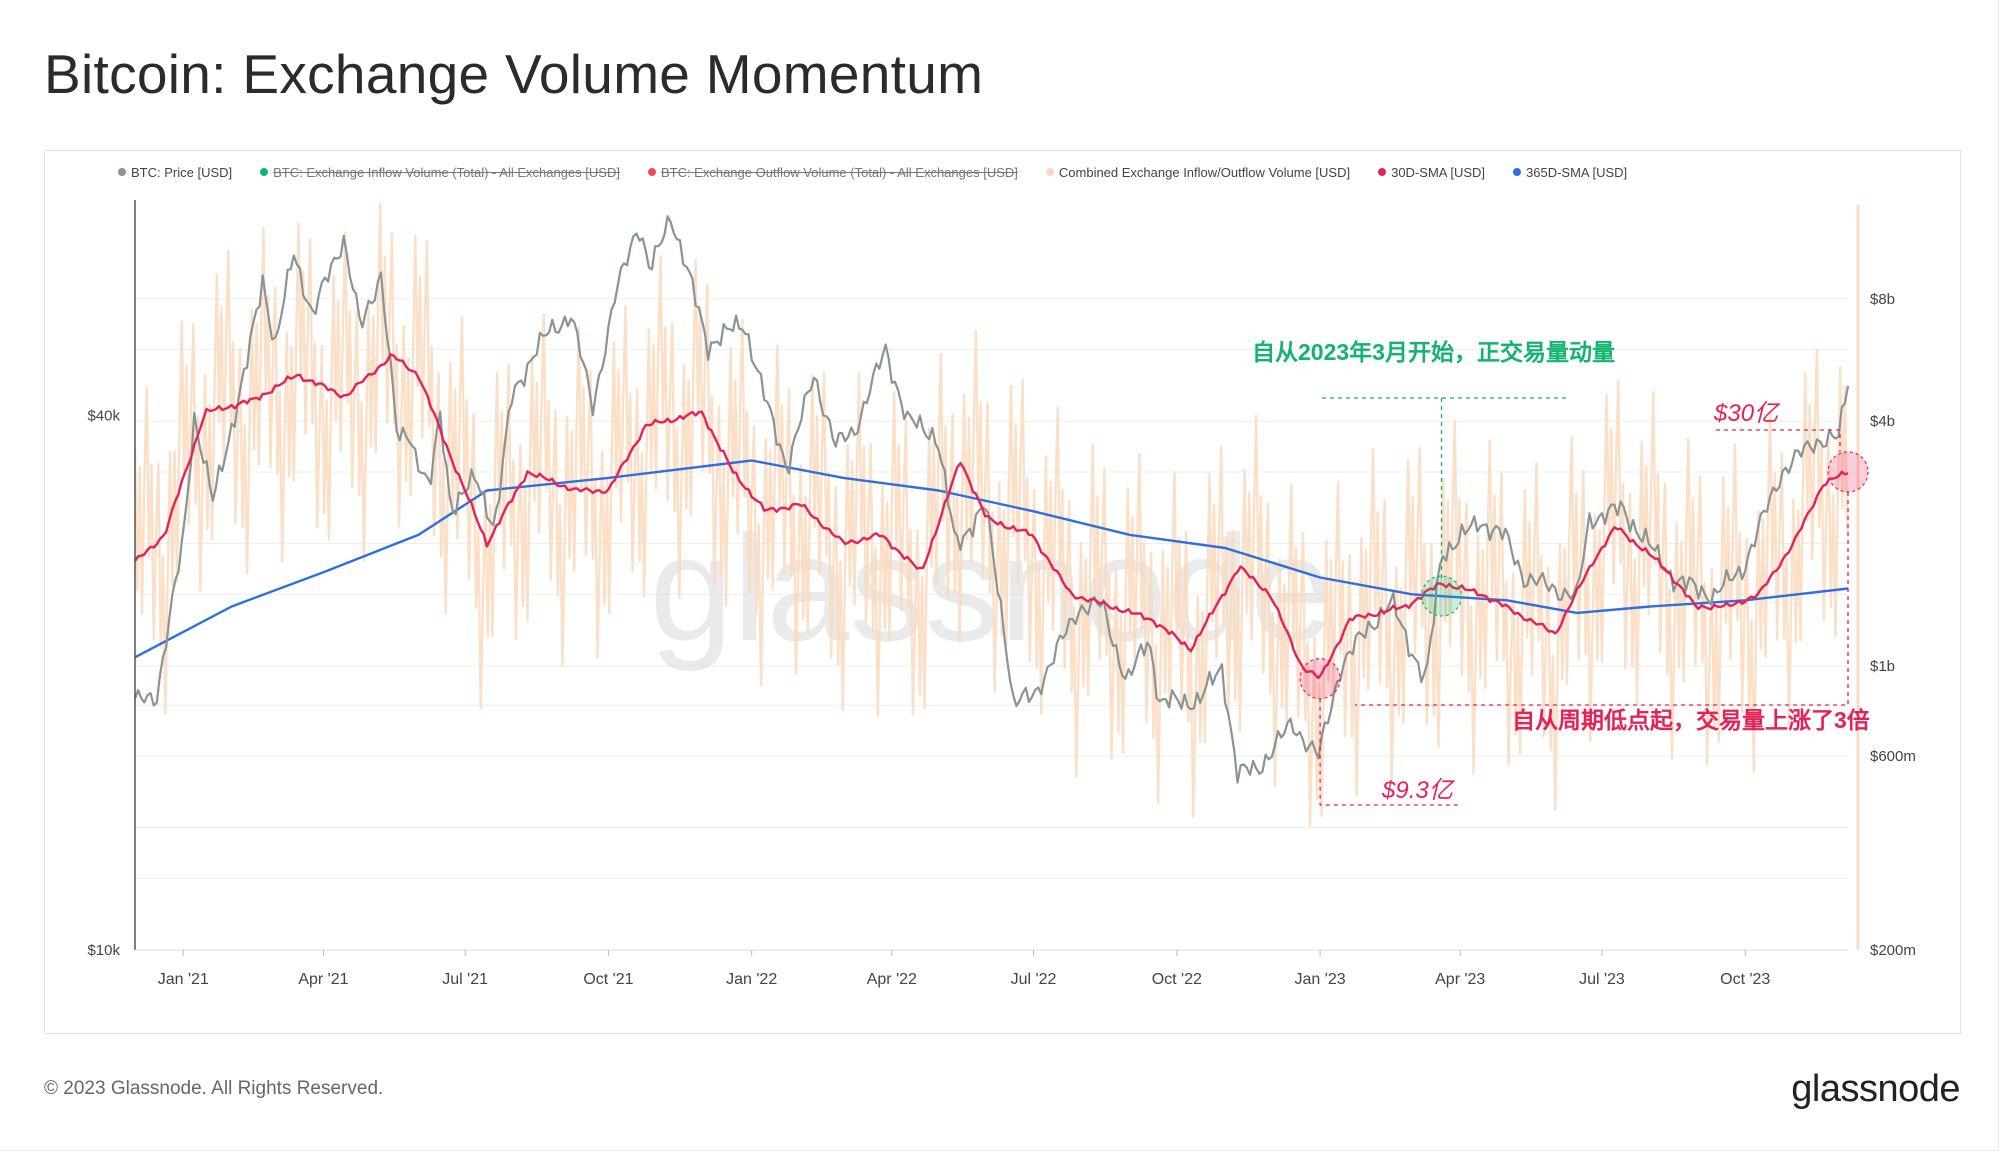  Describe the element at coordinates (1460, 979) in the screenshot. I see `x-tick-label: Apr '23` at that location.